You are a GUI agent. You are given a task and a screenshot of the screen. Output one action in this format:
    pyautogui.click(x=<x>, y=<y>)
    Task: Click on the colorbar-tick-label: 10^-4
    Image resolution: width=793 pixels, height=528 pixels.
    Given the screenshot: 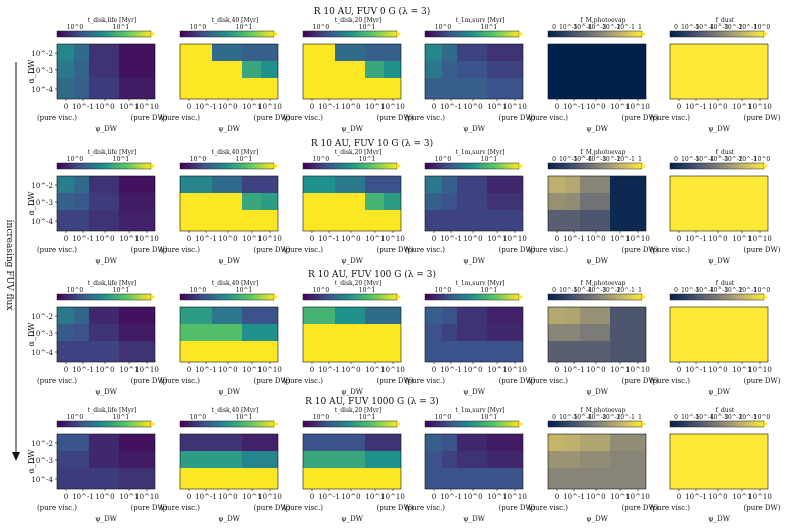 What is the action you would take?
    pyautogui.click(x=582, y=27)
    